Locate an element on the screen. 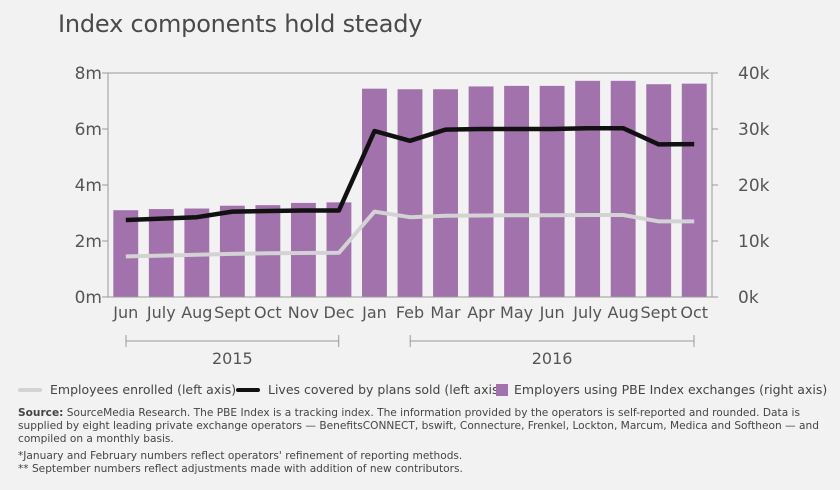 Image resolution: width=840 pixels, height=490 pixels. x-tick-label: Jan is located at coordinates (374, 312).